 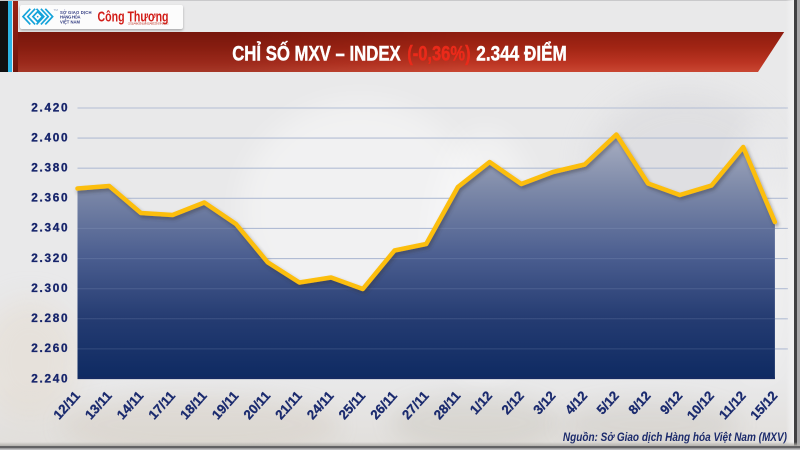 What do you see at coordinates (76, 12) in the screenshot?
I see `svg-text: SỞ GIAO DỊCH` at bounding box center [76, 12].